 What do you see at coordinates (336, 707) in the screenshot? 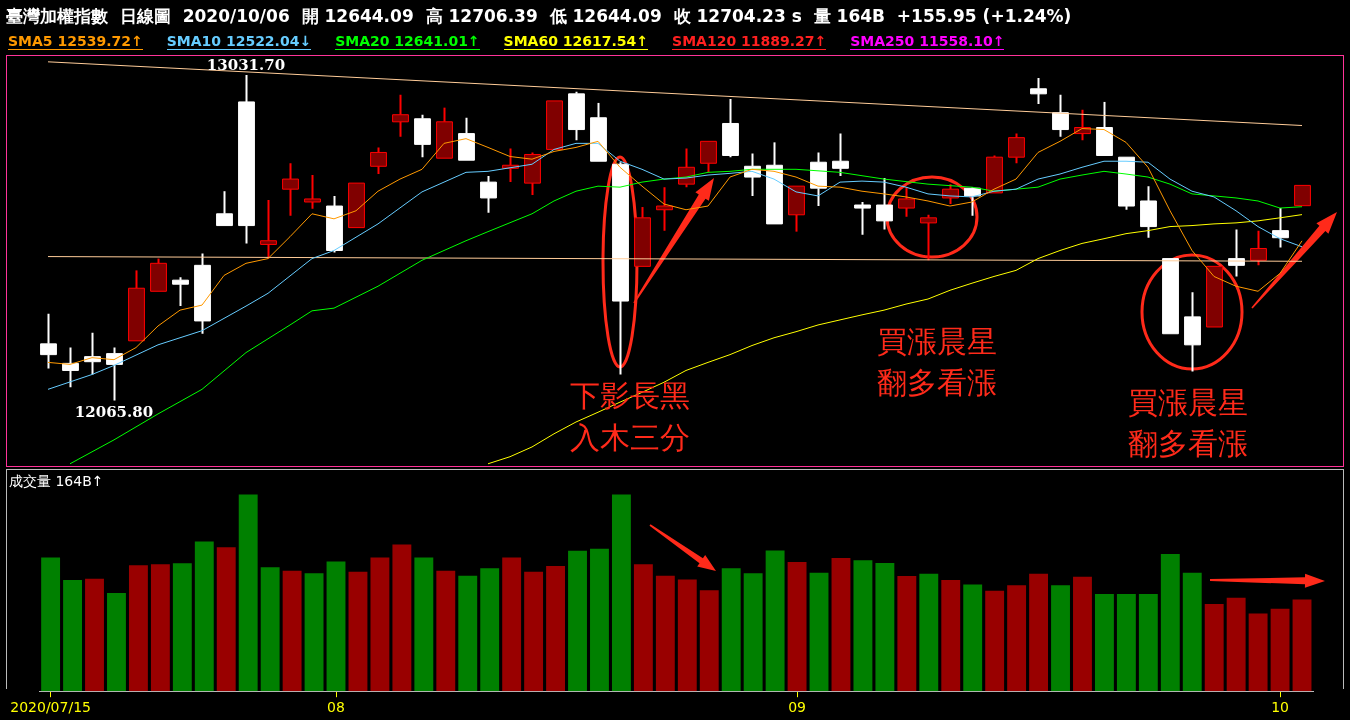
I see `x-tick-label: 08` at bounding box center [336, 707].